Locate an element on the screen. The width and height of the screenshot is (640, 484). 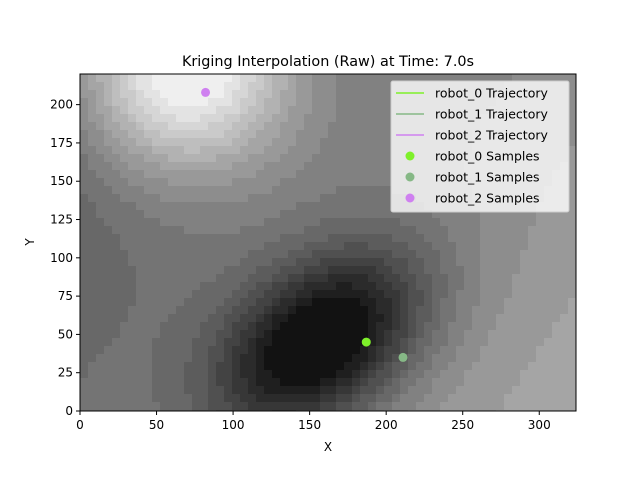
y-tick-label: 200 is located at coordinates (61, 105).